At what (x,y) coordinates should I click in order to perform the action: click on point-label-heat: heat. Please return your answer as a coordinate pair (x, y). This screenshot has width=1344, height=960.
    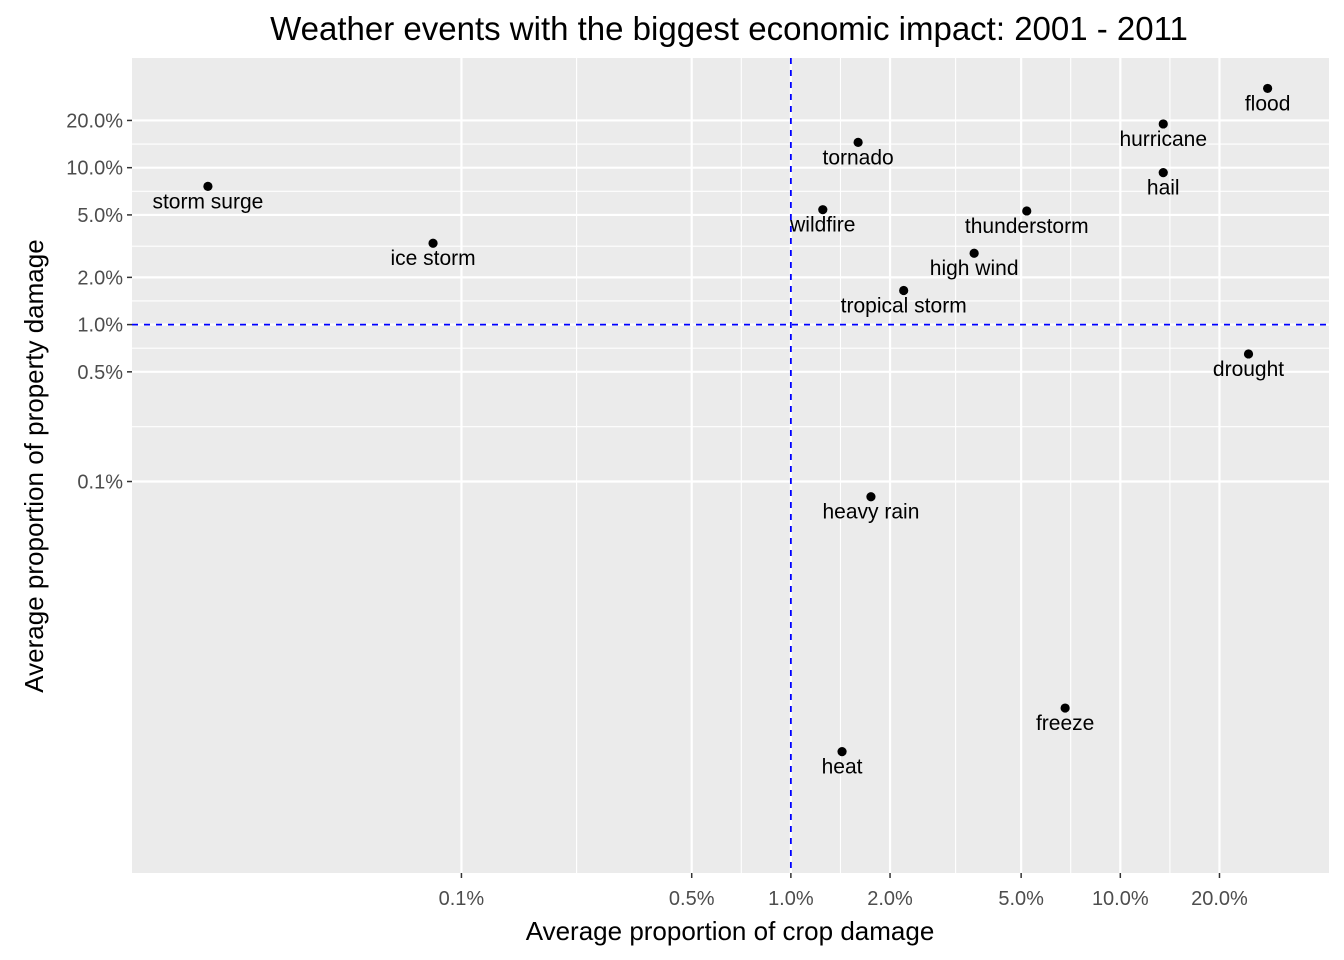
    Looking at the image, I should click on (842, 767).